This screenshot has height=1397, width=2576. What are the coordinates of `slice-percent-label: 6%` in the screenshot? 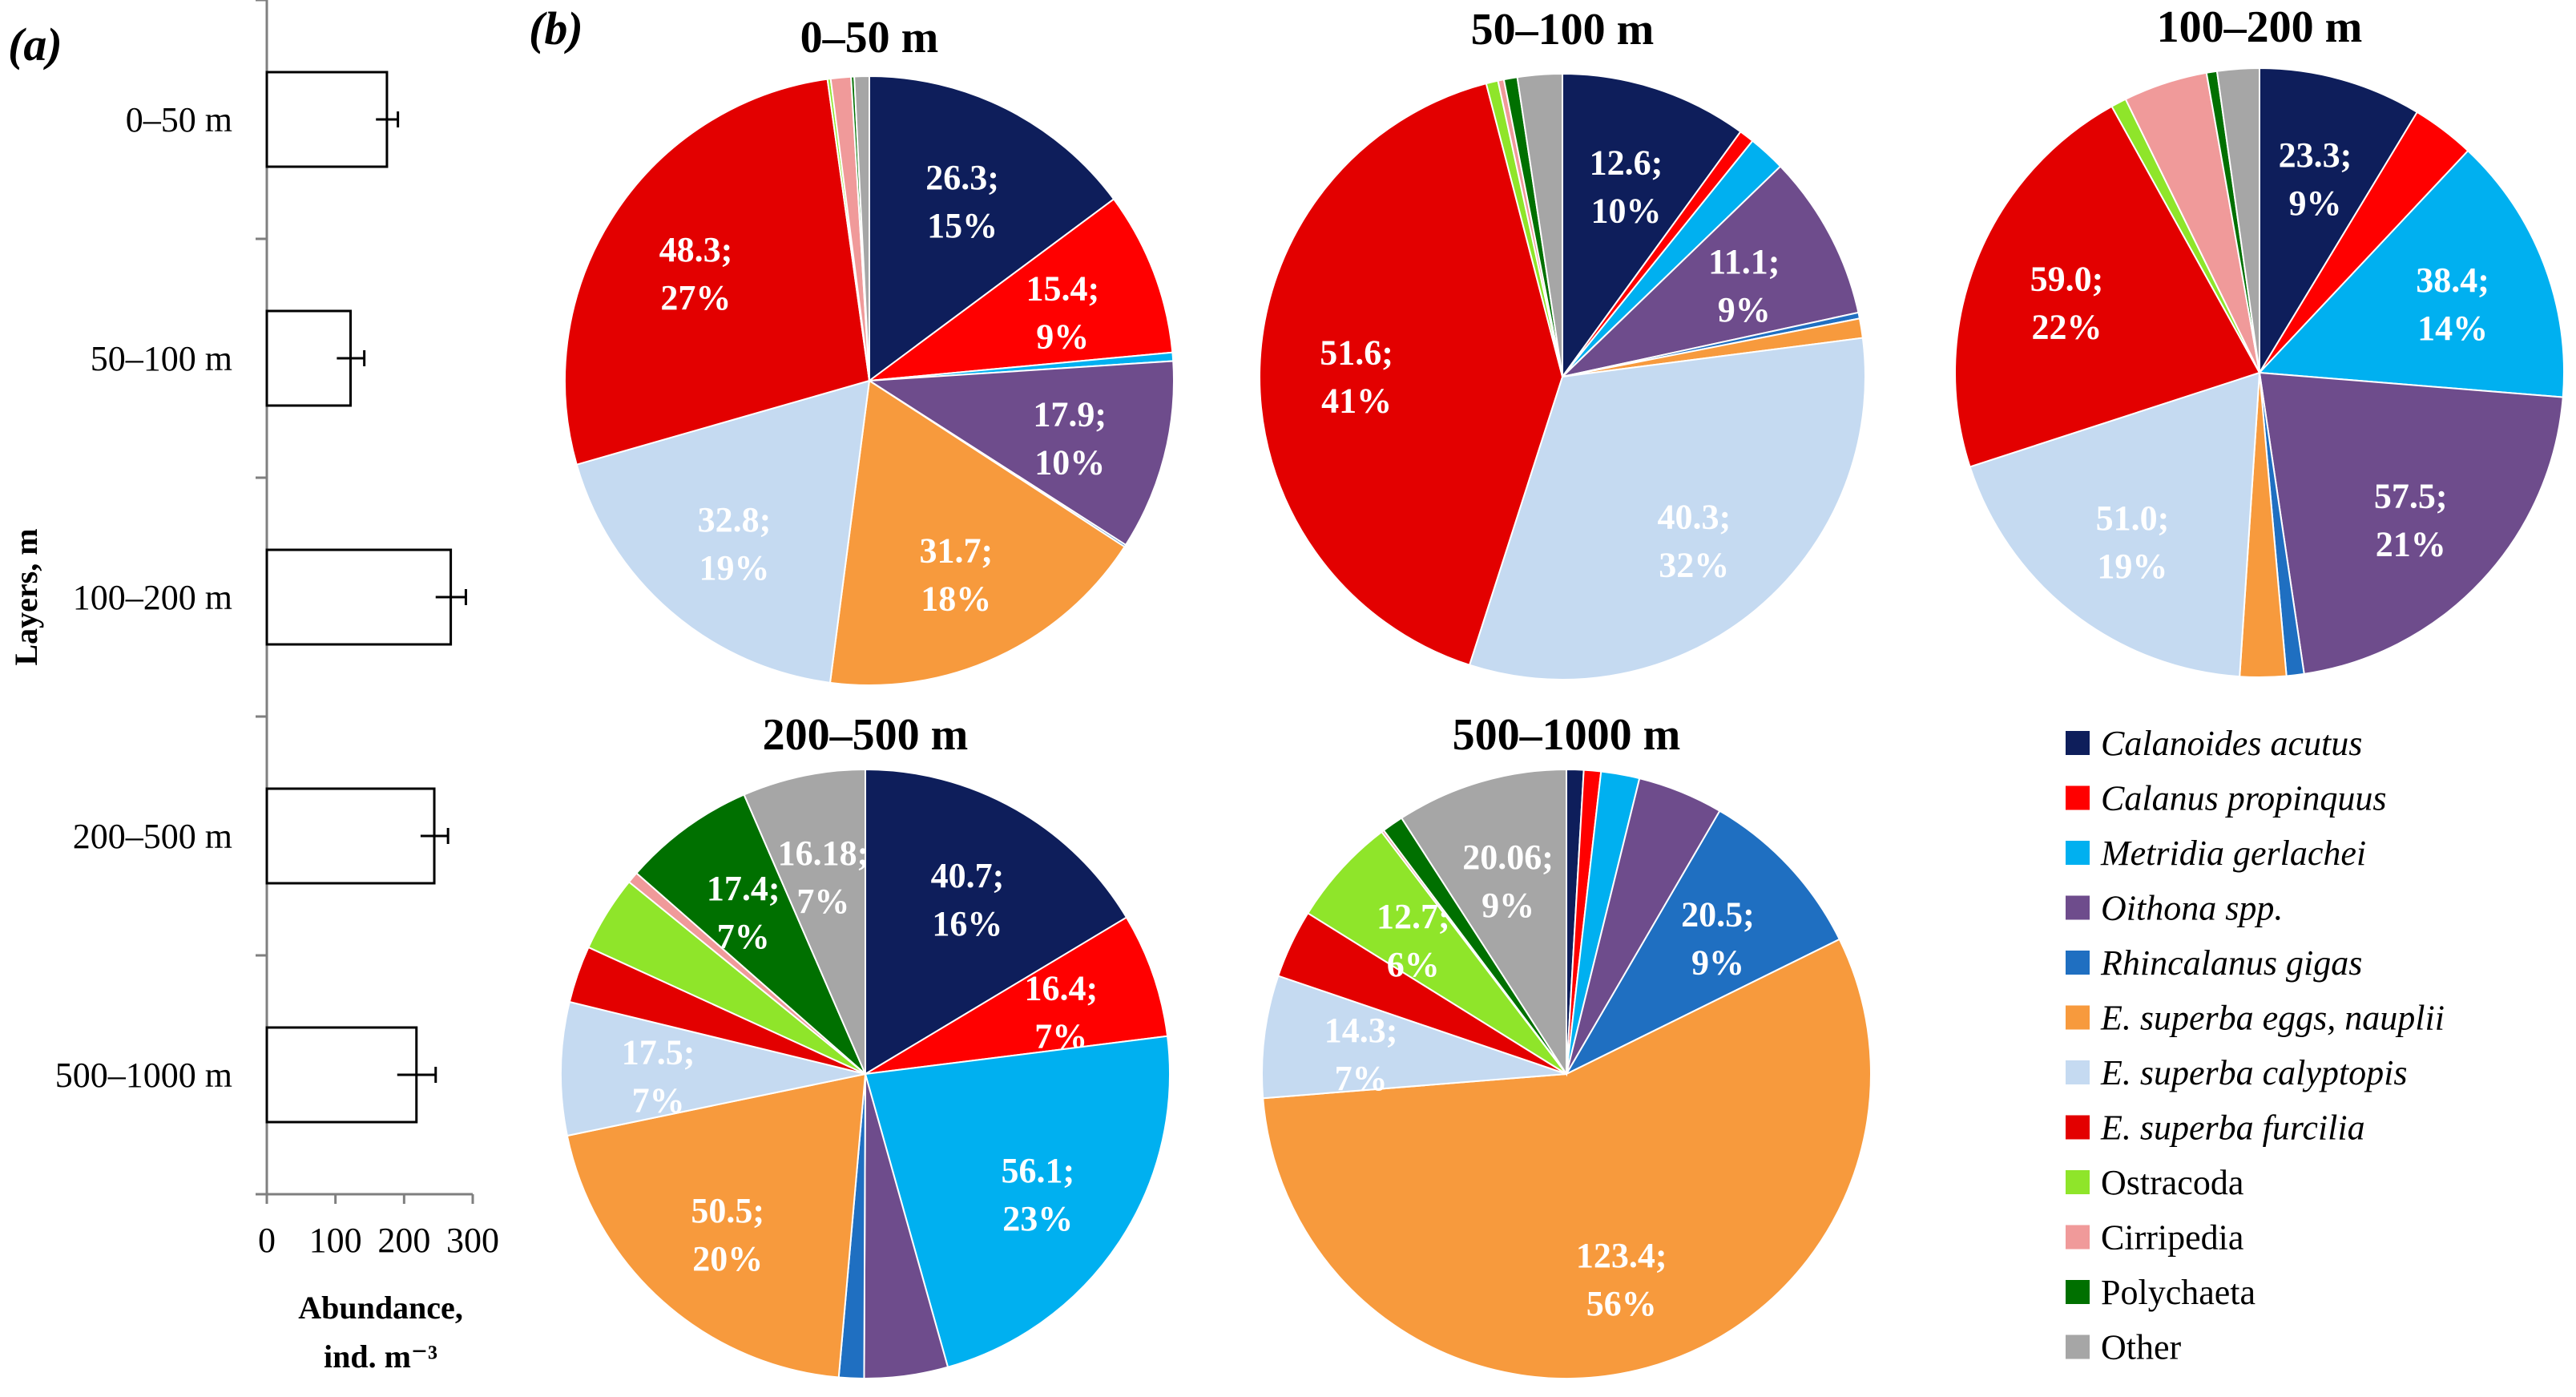 It's located at (1413, 964).